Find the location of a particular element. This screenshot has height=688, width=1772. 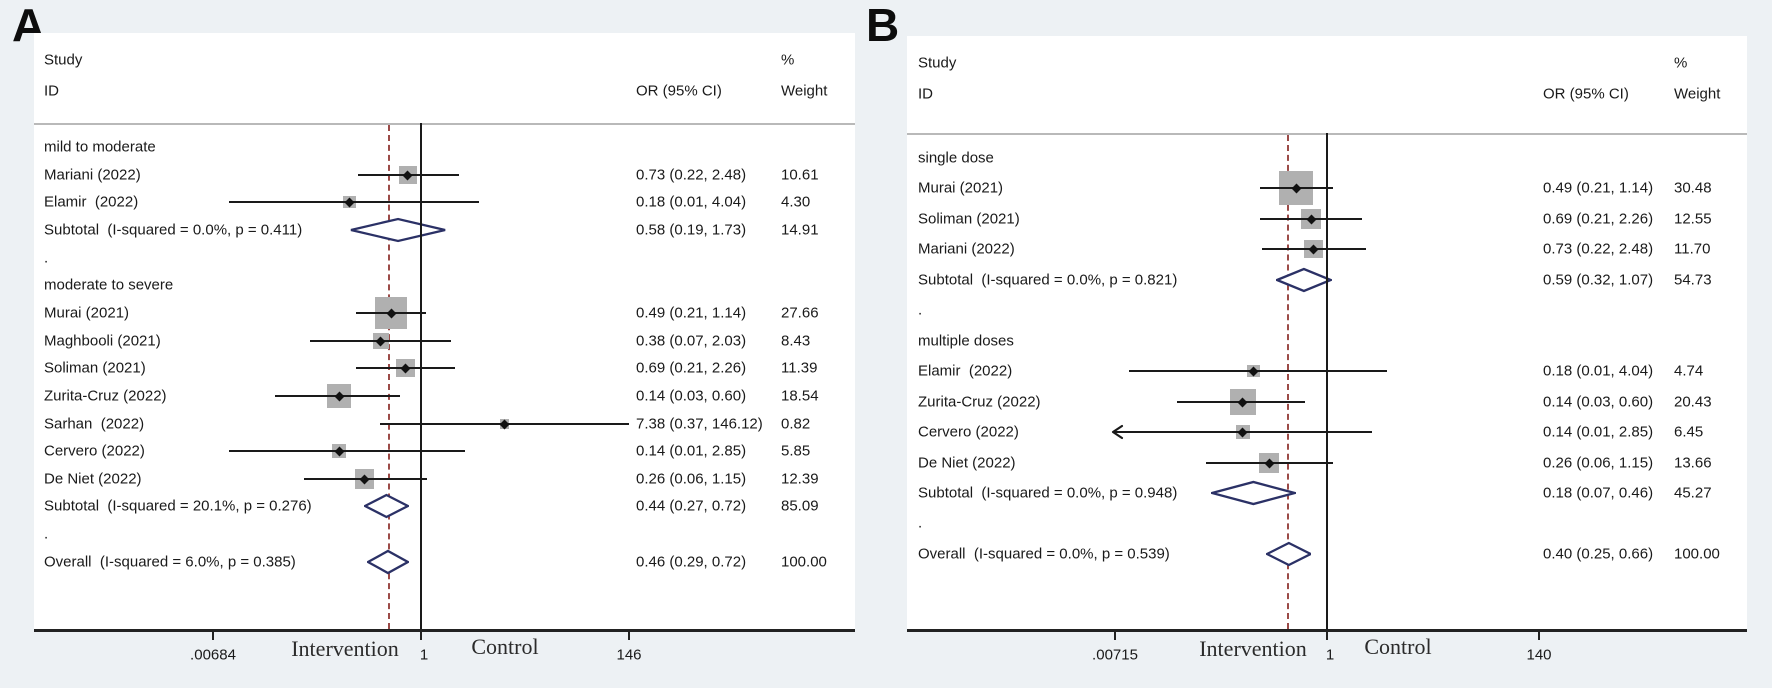

row-label: Elamir (2022) is located at coordinates (965, 371).